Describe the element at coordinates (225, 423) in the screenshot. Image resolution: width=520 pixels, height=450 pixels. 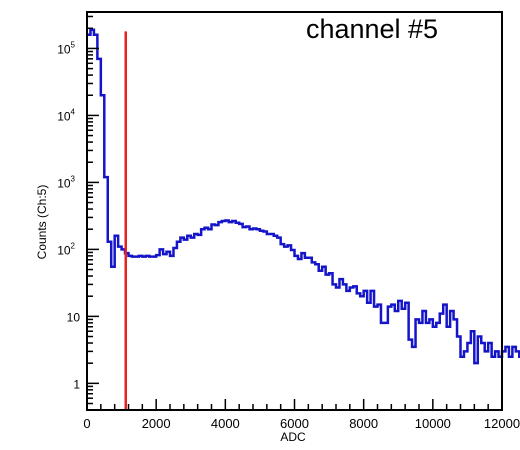
I see `x-tick-label: 4000` at that location.